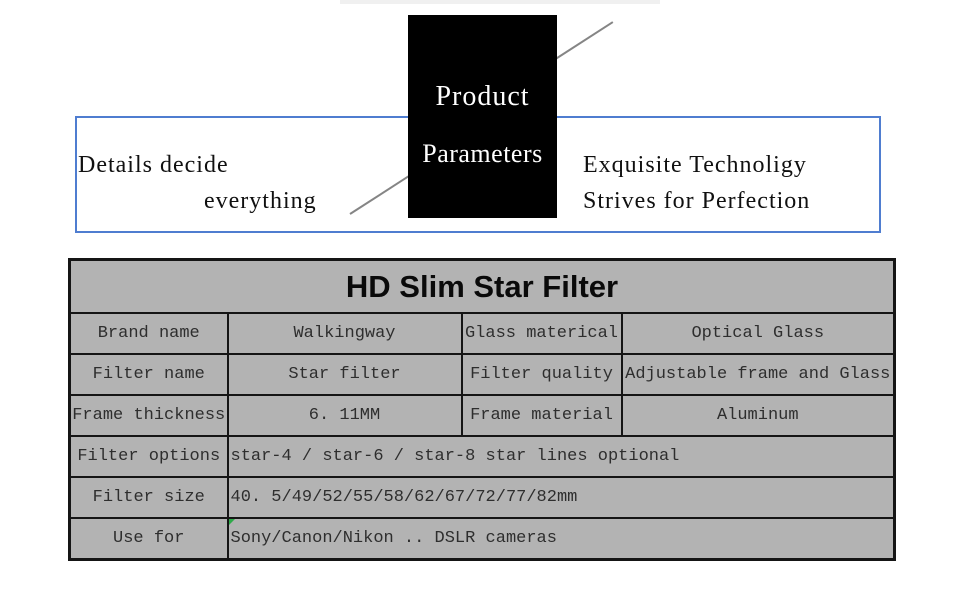  Describe the element at coordinates (583, 41) in the screenshot. I see `connector-line-upper` at that location.